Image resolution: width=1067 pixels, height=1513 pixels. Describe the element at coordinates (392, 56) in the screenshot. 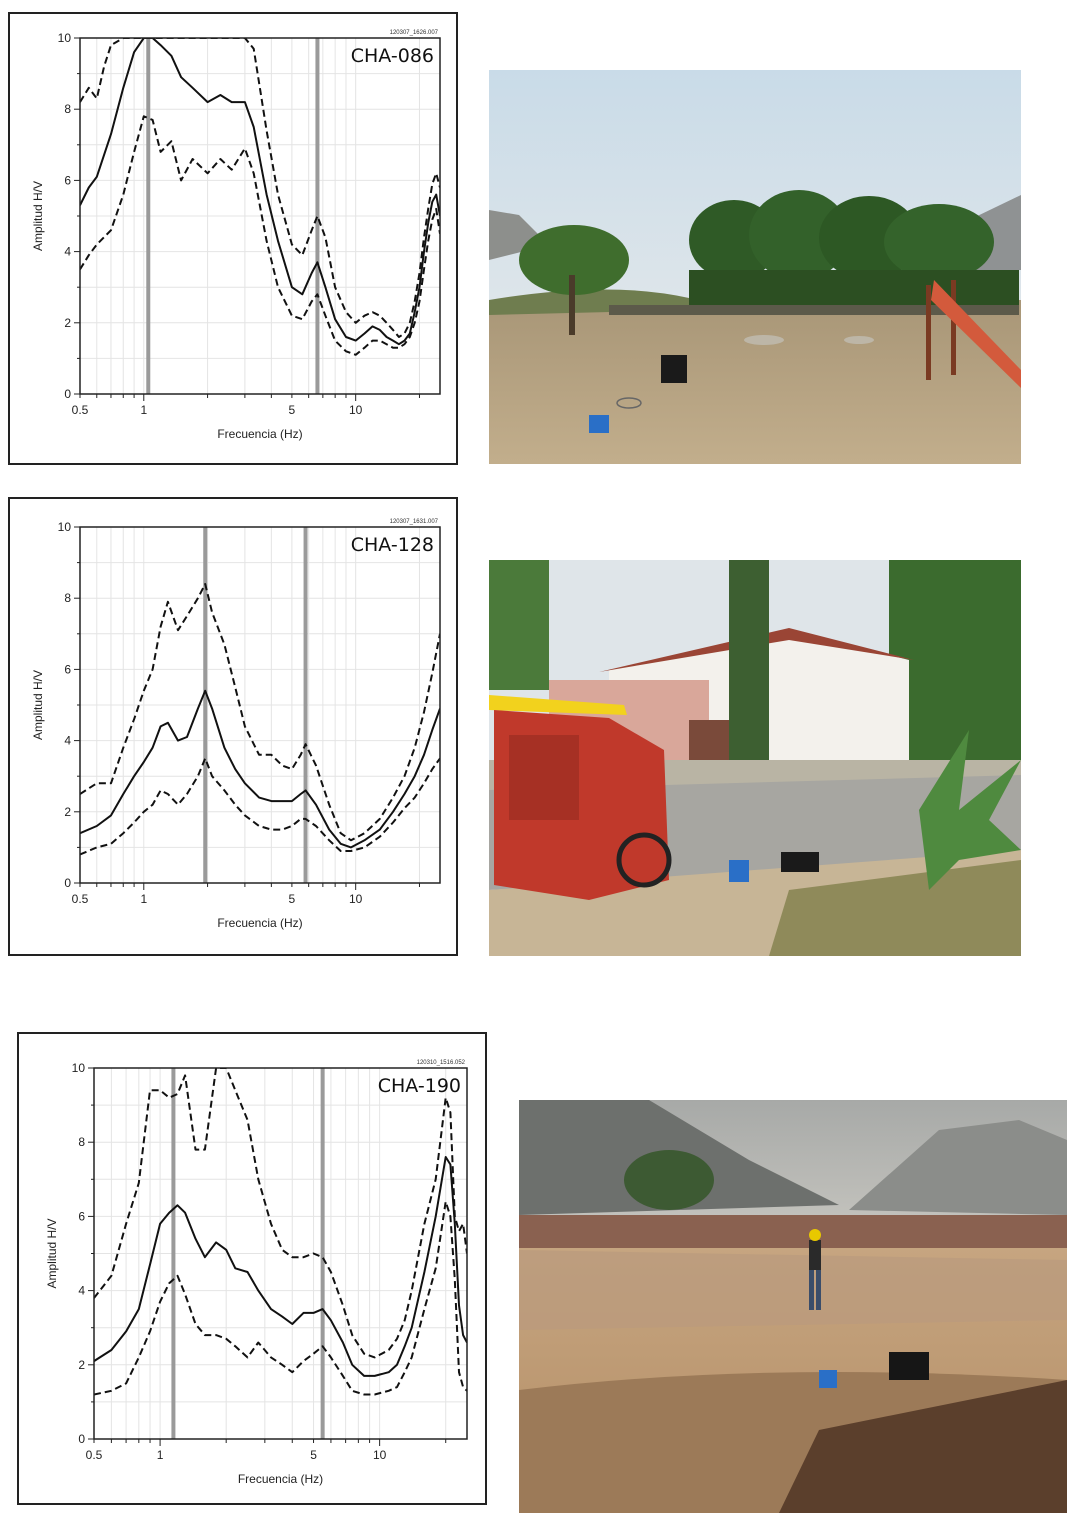

I see `station-title: CHA-086` at that location.